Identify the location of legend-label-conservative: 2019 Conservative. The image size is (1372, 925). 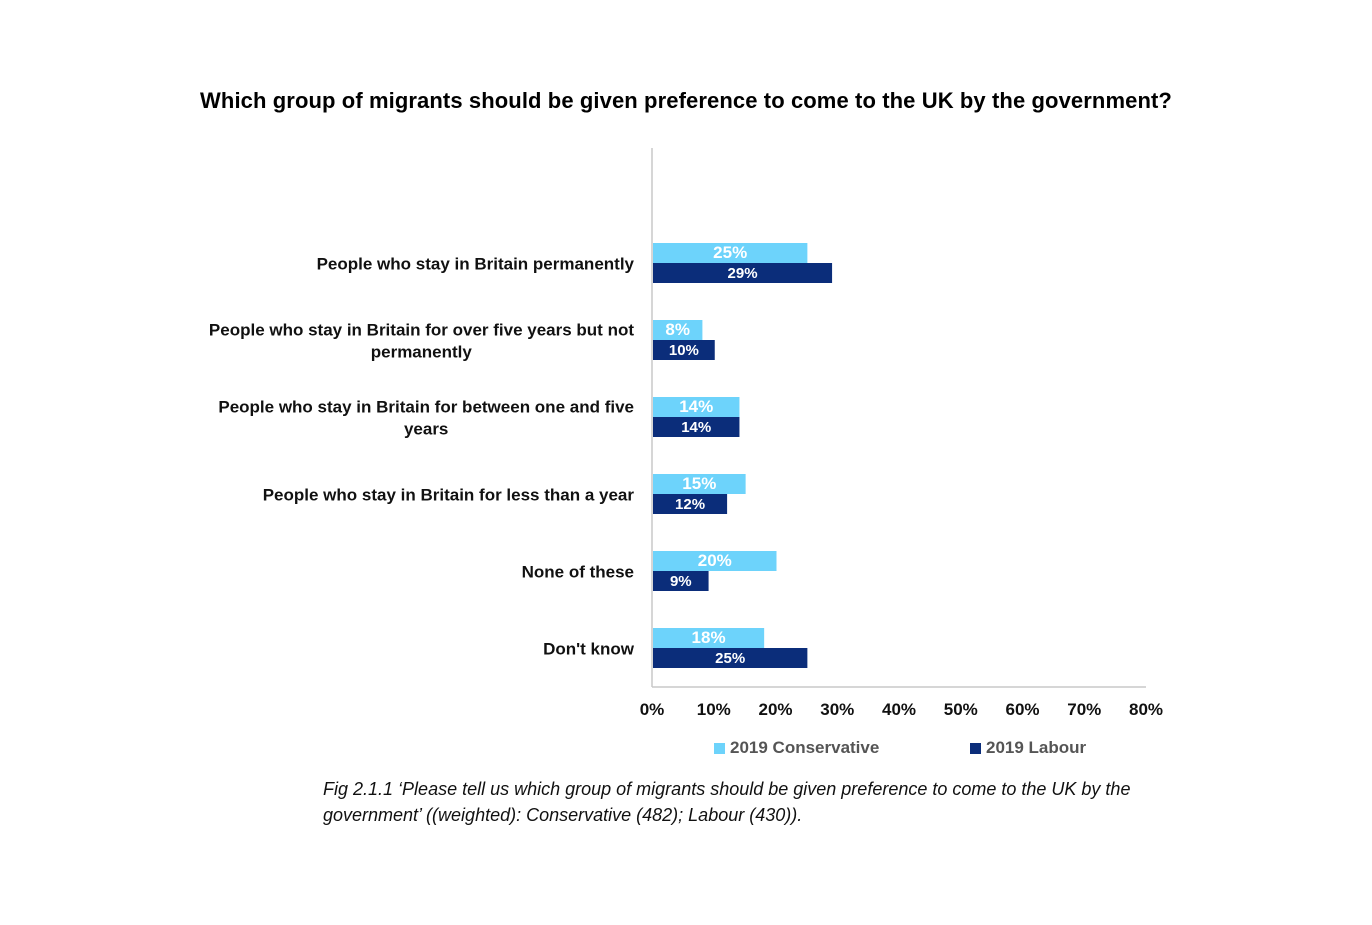
(805, 747).